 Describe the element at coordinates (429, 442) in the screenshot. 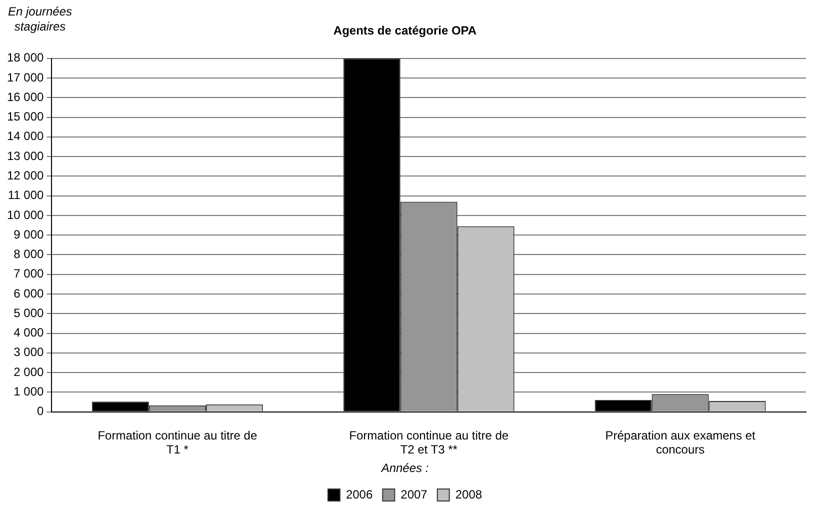

I see `x-tick-label: Formation continue au titre de T2 et T3 **` at that location.